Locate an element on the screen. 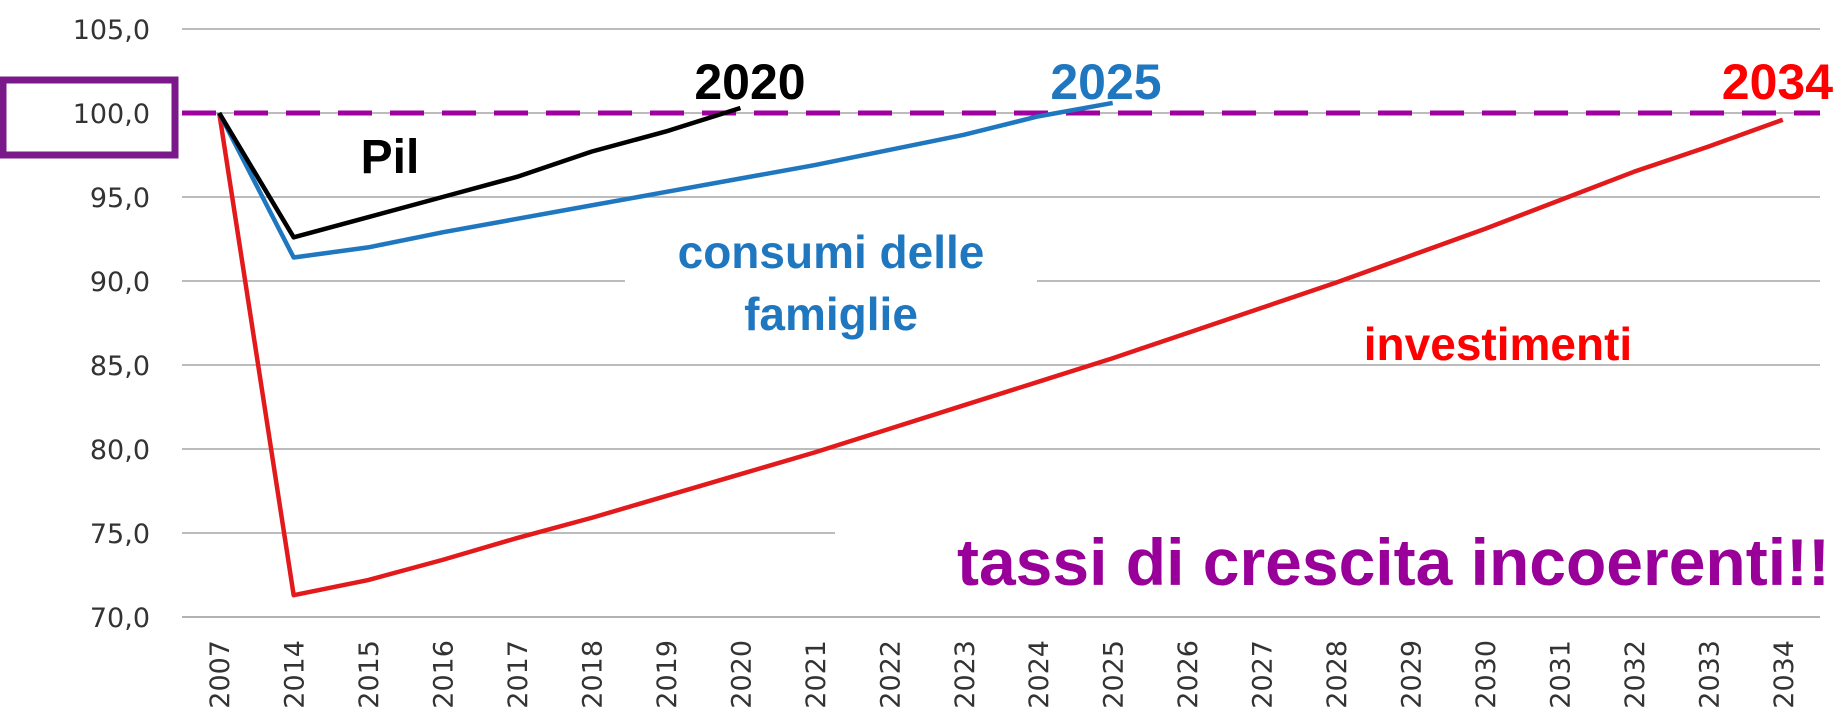 Image resolution: width=1835 pixels, height=711 pixels. y-tick-label: 75,0 is located at coordinates (120, 534).